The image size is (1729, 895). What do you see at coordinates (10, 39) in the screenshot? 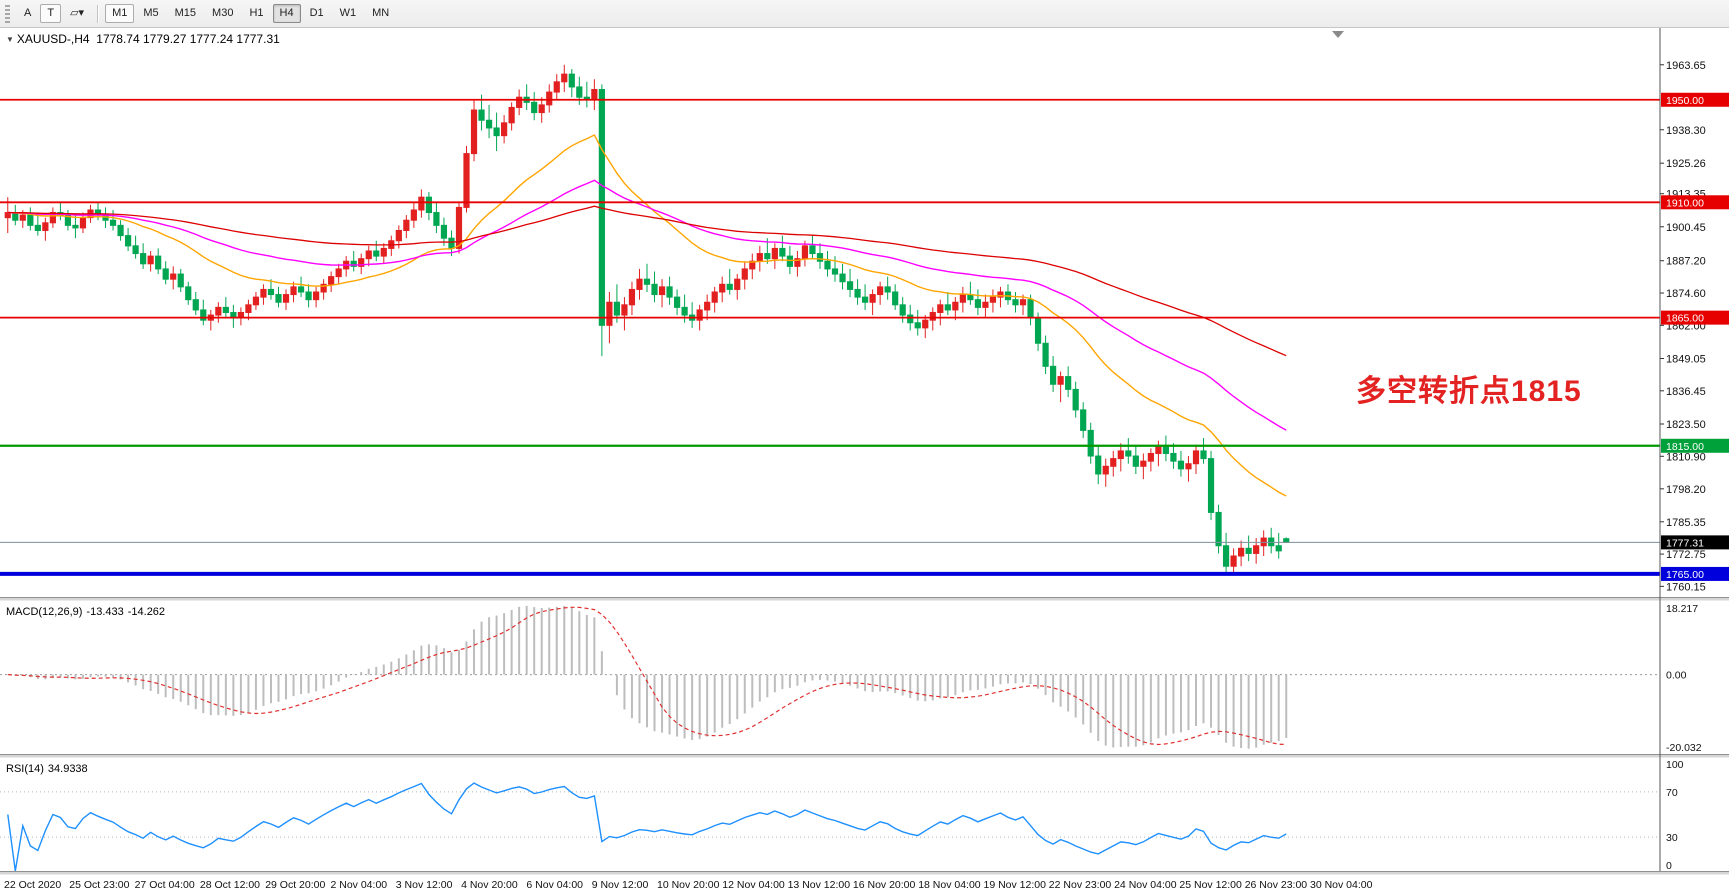
I see `collapse-arrow-icon: ▼` at bounding box center [10, 39].